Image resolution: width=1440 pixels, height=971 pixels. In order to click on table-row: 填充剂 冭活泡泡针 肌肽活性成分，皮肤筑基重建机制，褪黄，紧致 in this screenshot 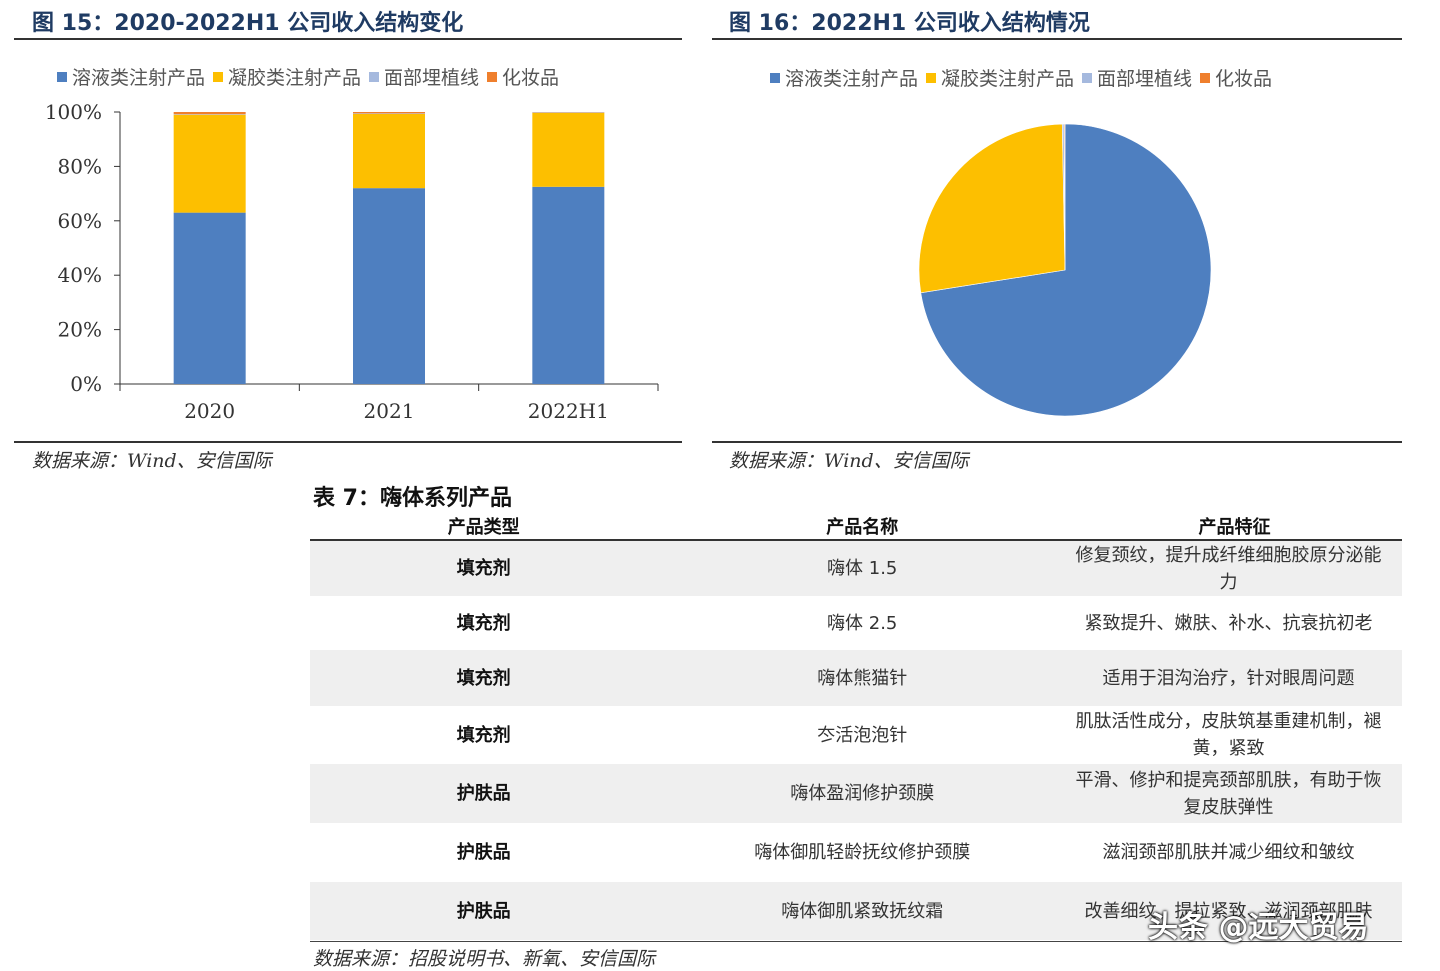, I will do `click(856, 735)`.